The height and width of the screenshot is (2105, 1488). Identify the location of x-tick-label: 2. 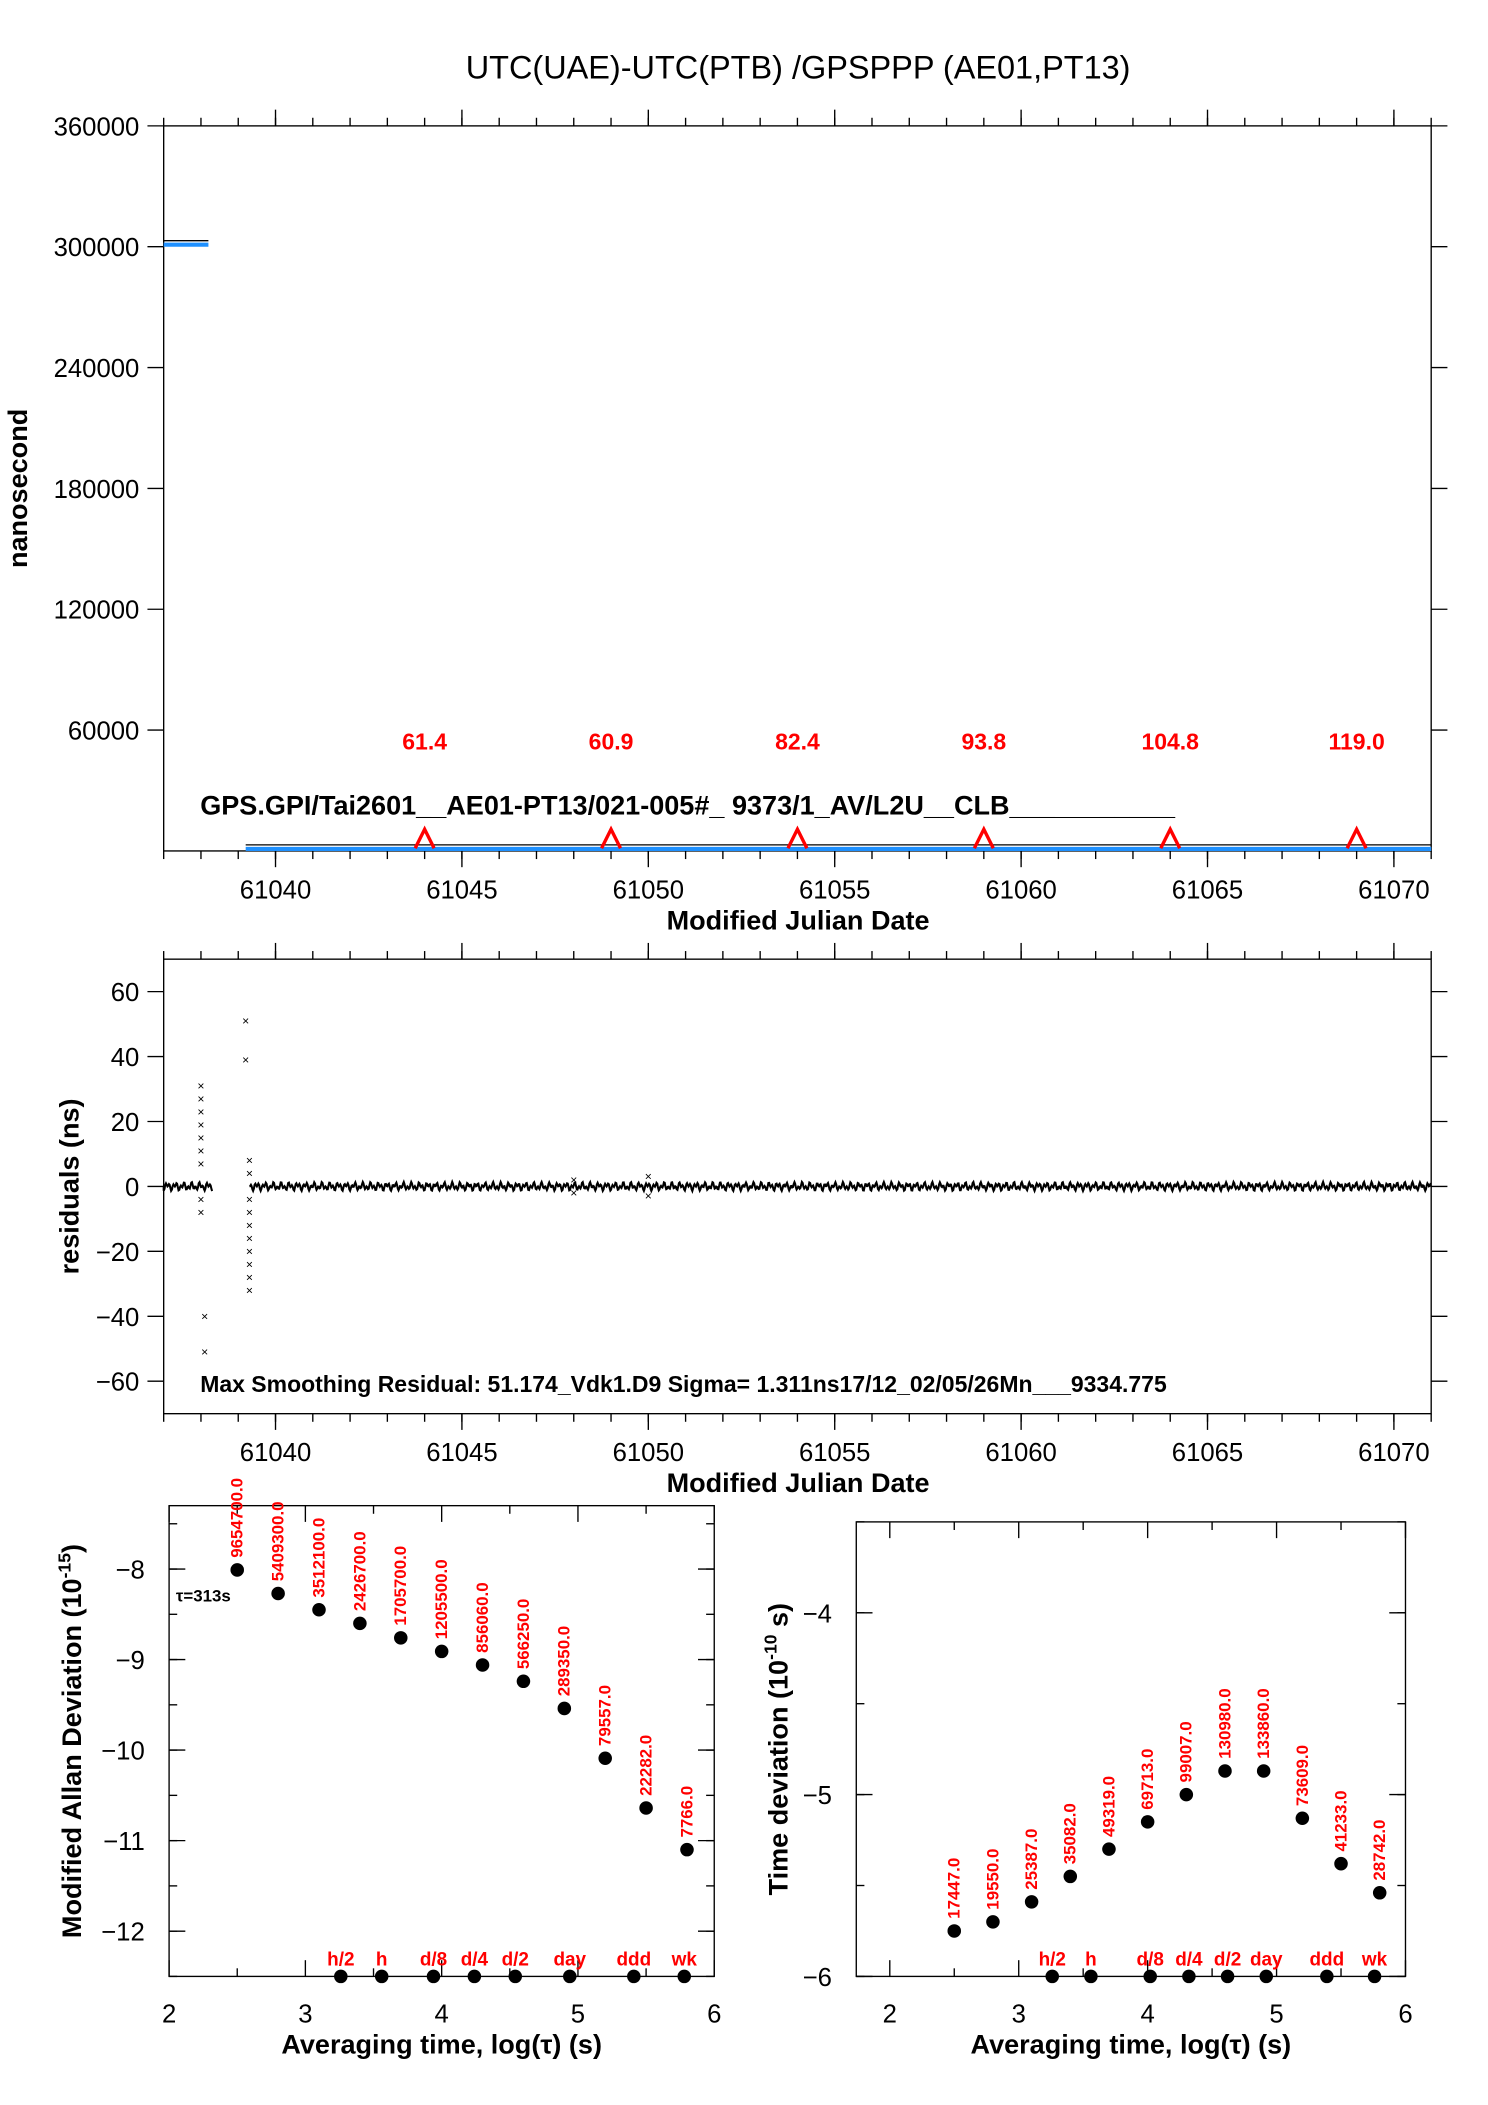
(169, 2014).